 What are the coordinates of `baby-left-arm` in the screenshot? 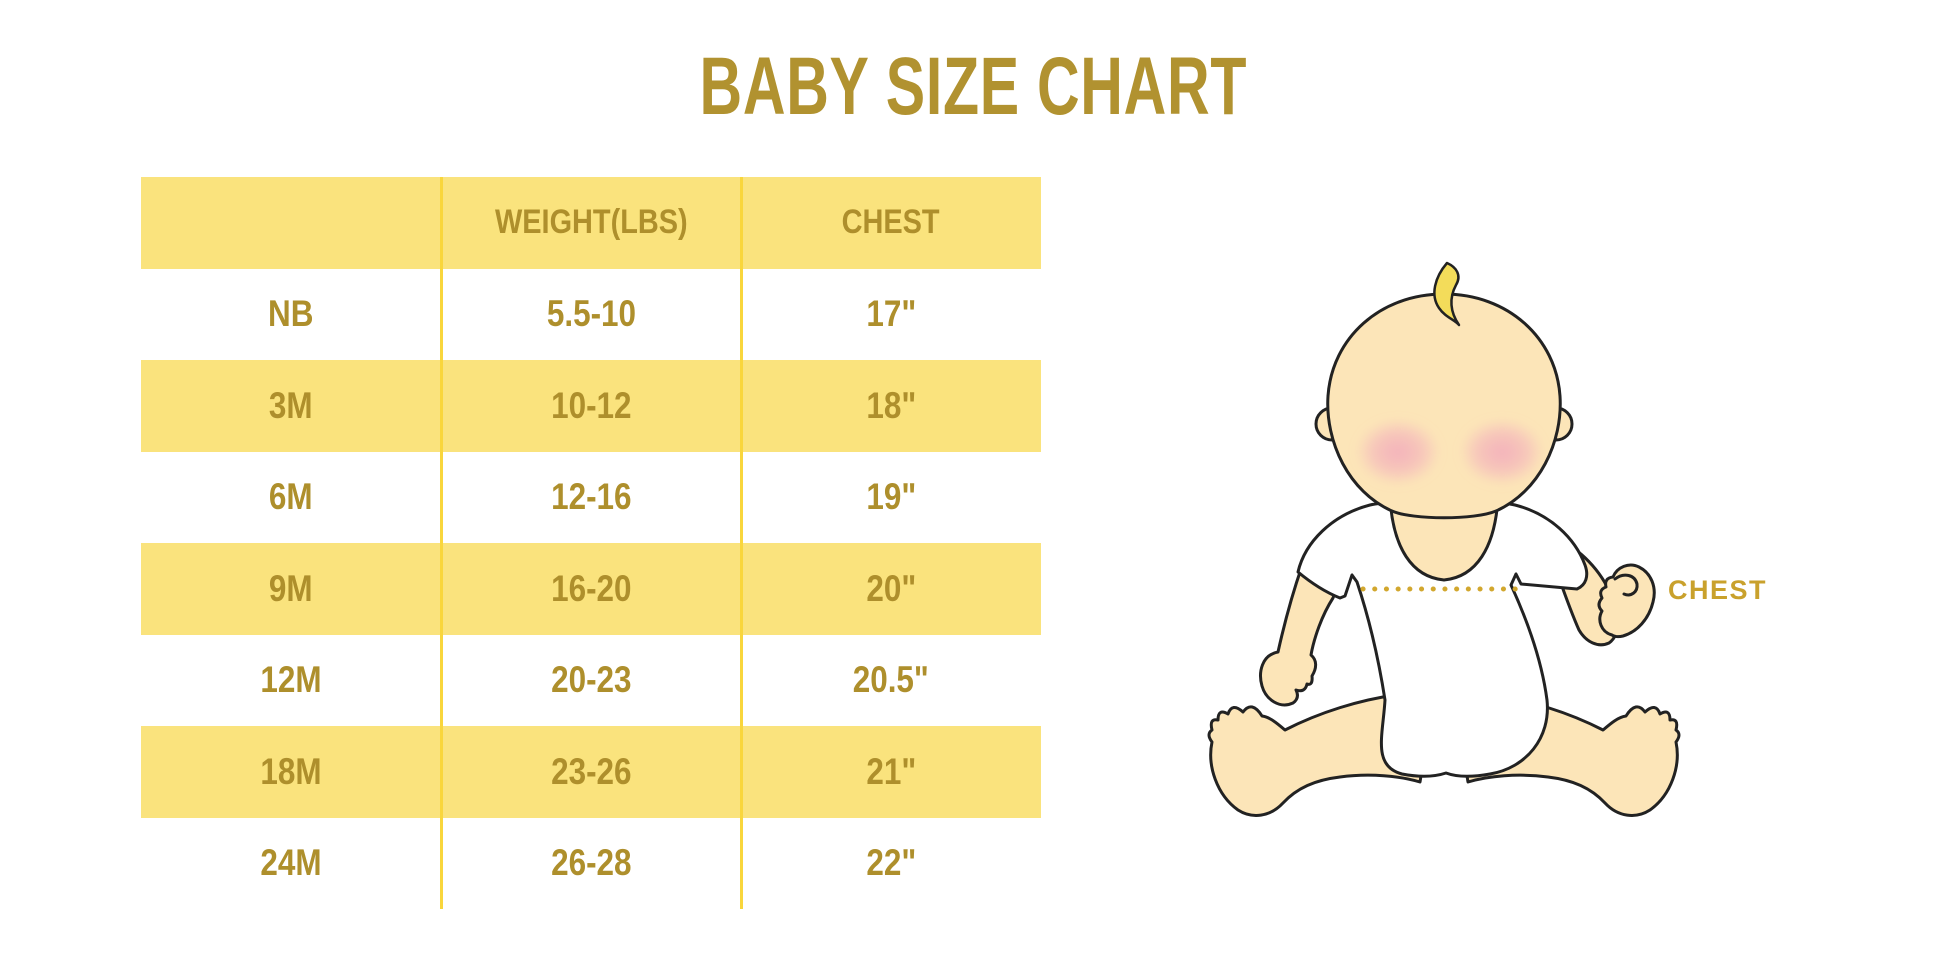 It's located at (1300, 632).